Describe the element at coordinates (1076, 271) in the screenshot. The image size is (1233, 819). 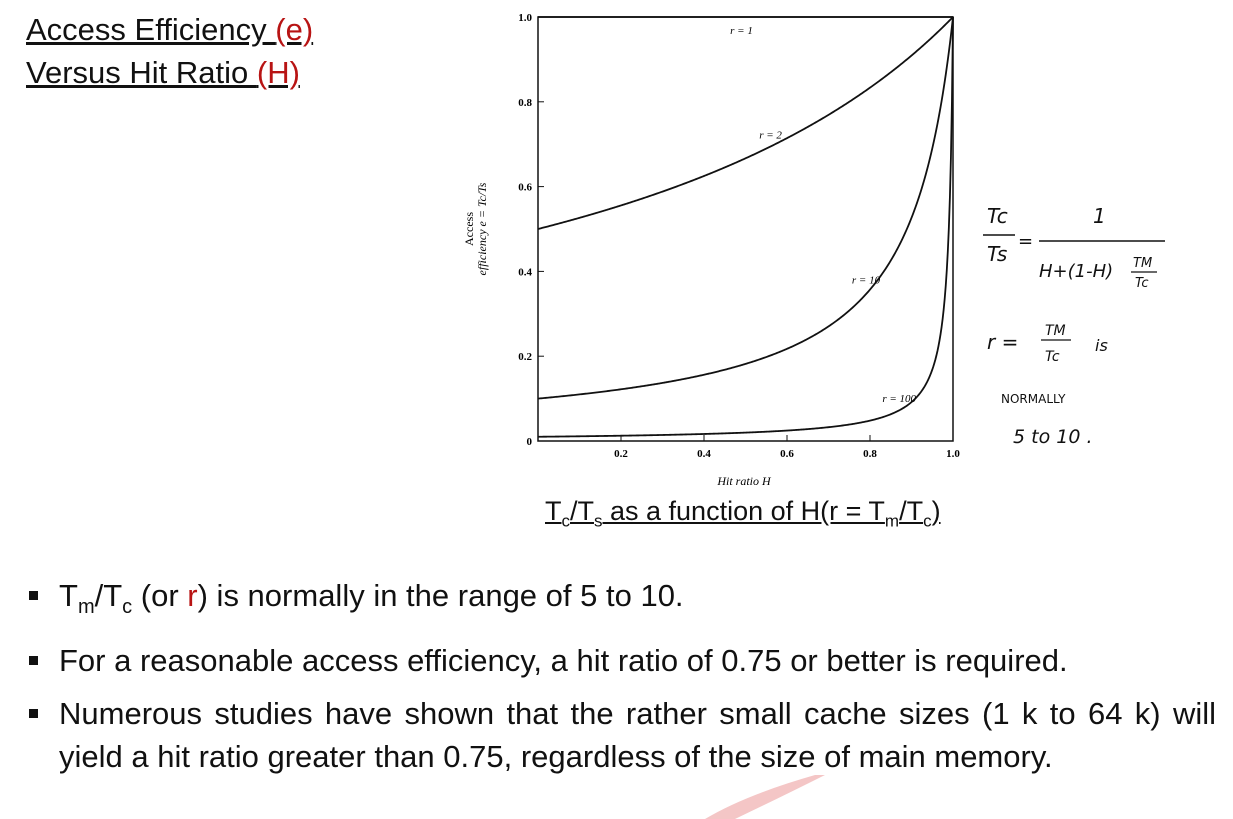
I see `hw-denominator: H+(1-H)` at that location.